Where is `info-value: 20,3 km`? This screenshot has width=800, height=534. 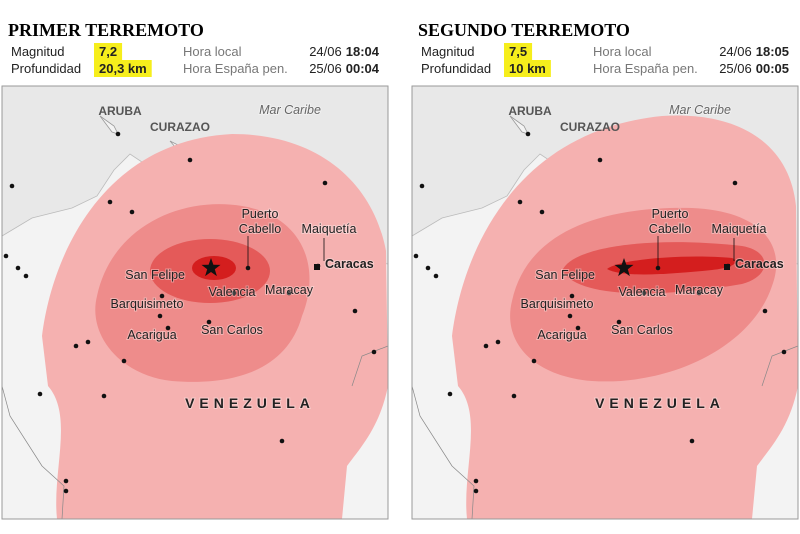 info-value: 20,3 km is located at coordinates (123, 68).